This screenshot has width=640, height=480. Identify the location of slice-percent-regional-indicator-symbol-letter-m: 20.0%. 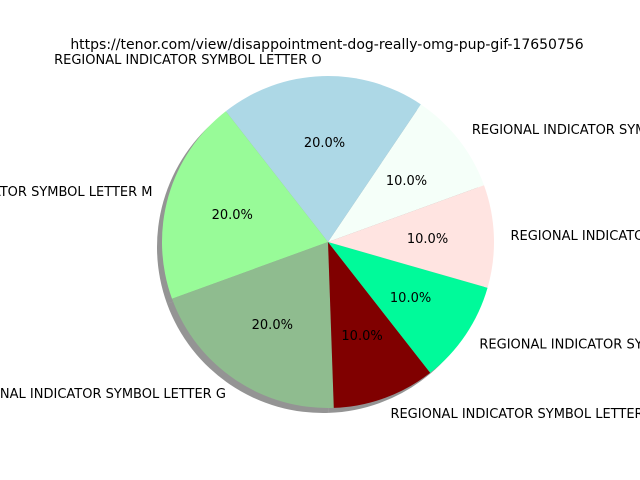
(232, 215).